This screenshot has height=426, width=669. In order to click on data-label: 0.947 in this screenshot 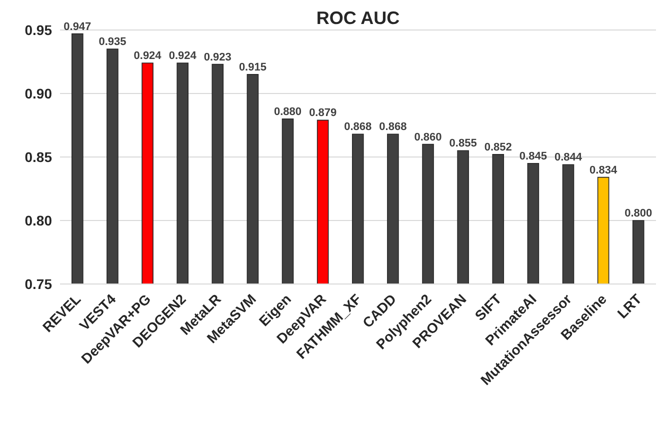, I will do `click(78, 26)`.